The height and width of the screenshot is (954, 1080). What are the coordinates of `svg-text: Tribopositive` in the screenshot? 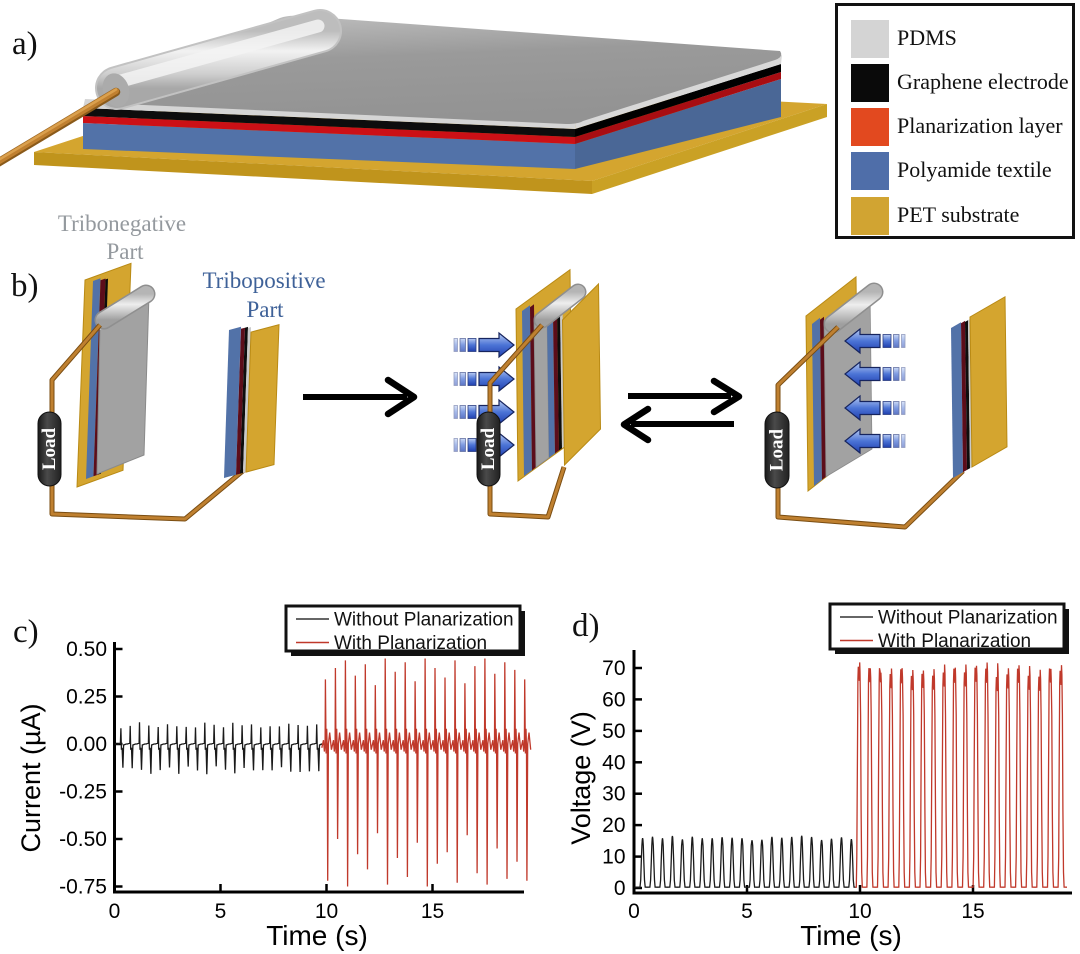 It's located at (263, 280).